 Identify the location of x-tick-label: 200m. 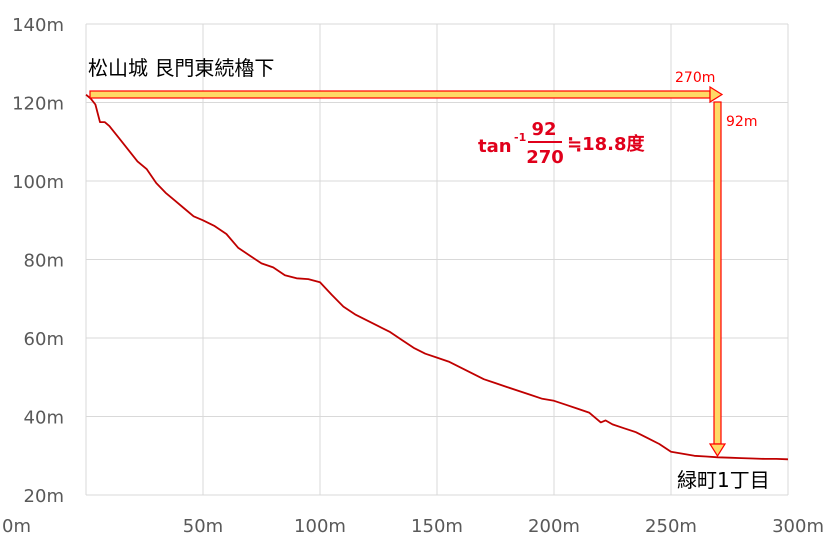
(554, 526).